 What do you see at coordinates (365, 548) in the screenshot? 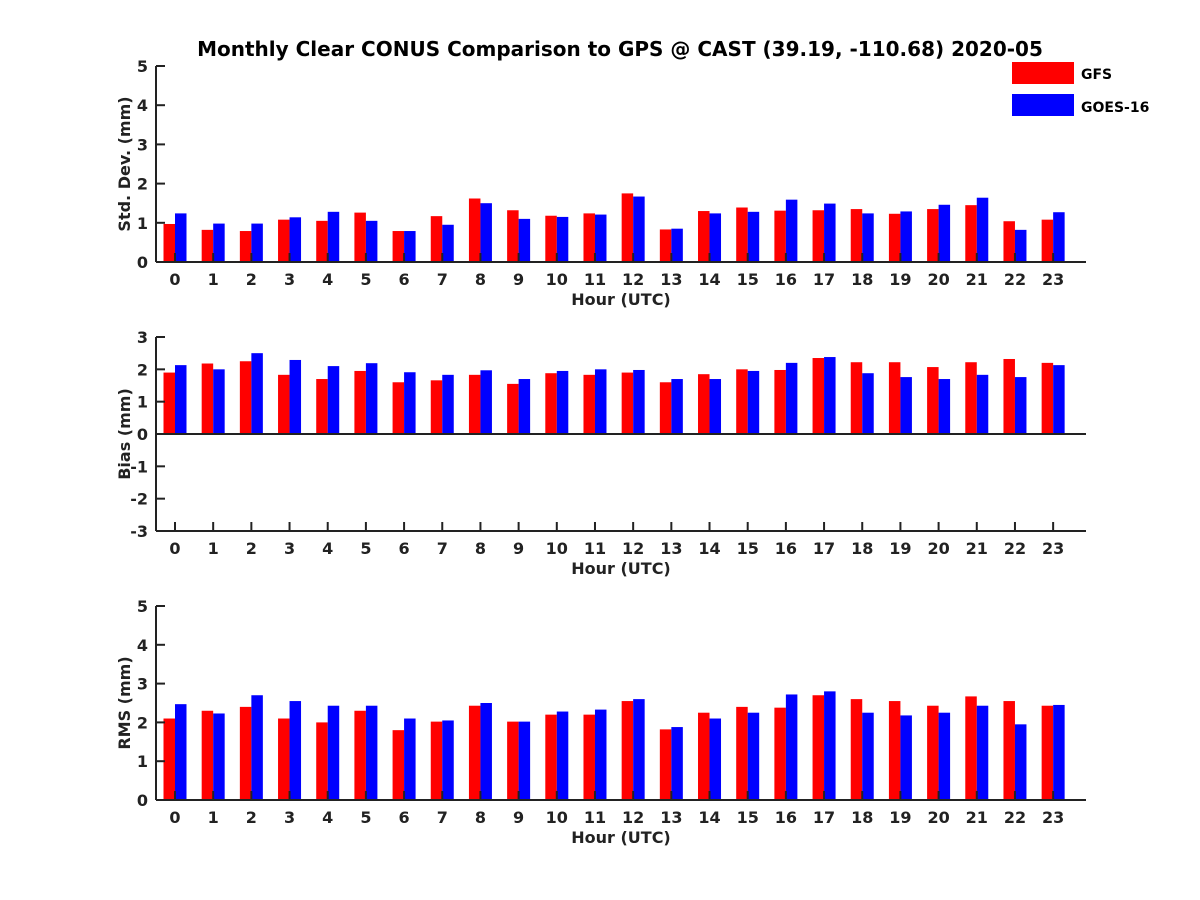
I see `x-tick-label: 5` at bounding box center [365, 548].